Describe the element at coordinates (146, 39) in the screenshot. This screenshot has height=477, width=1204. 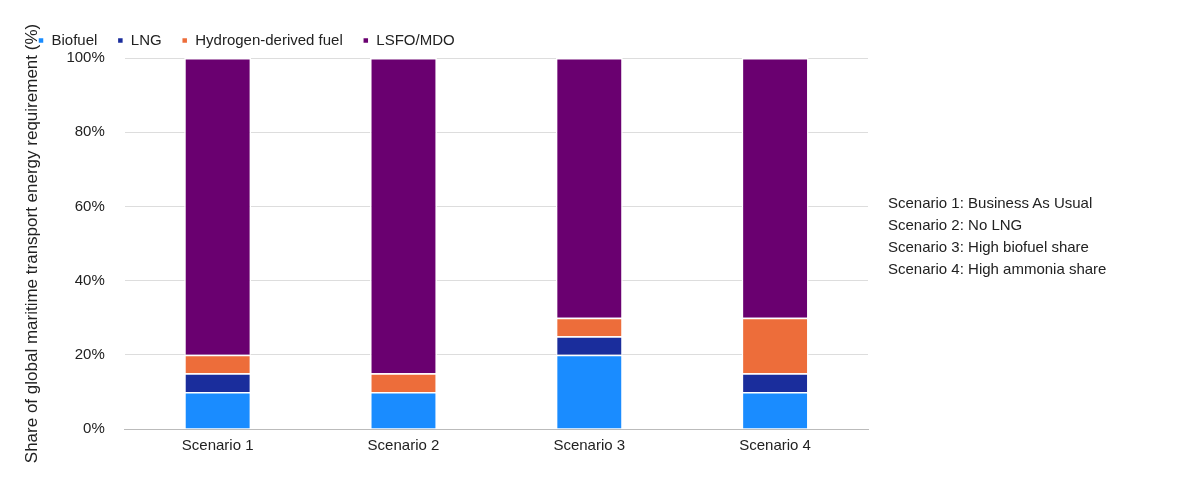
I see `legend-label: LNG` at that location.